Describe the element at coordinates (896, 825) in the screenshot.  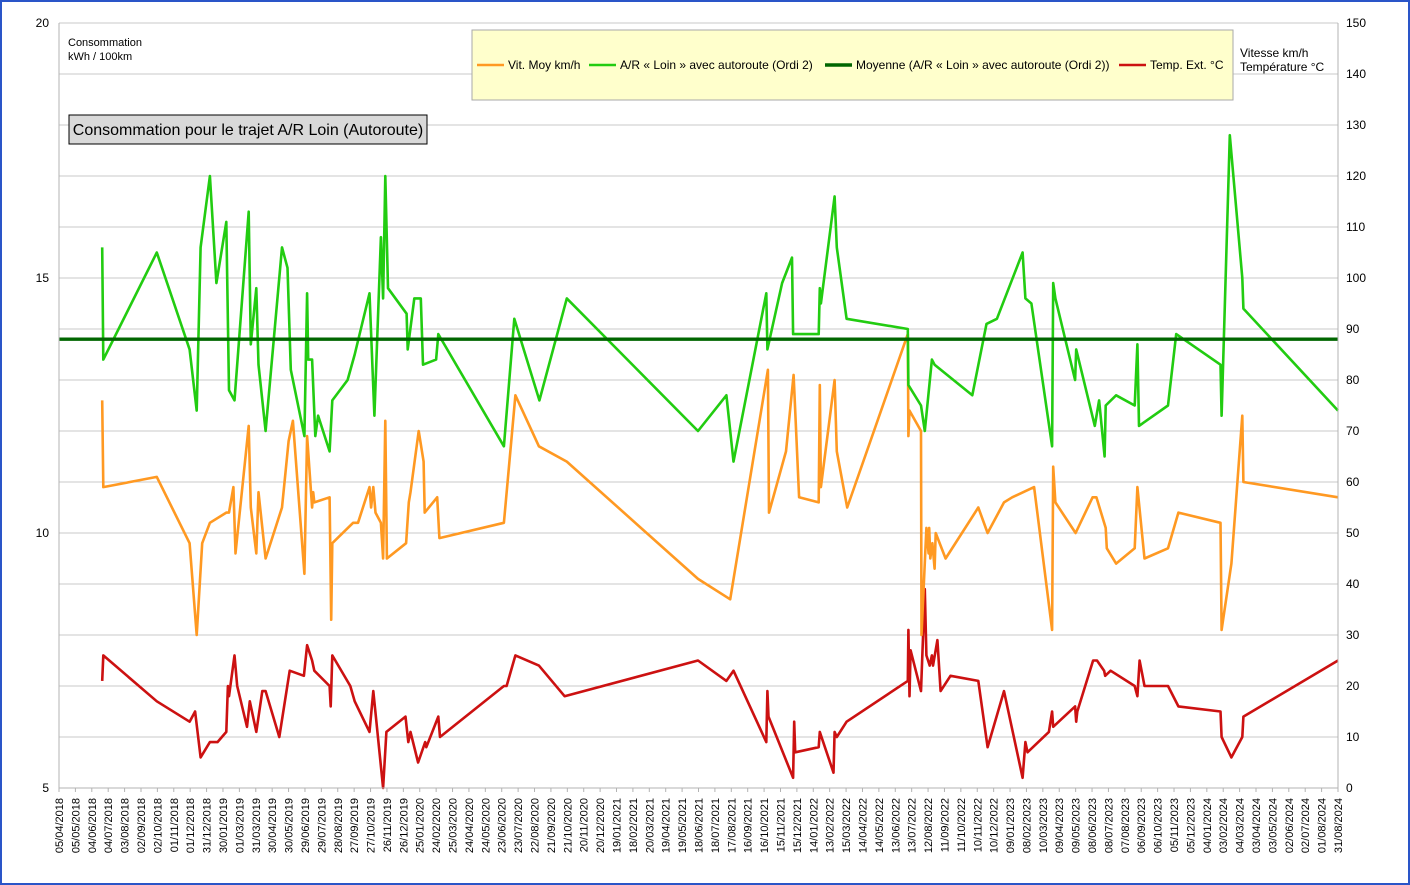
I see `x-tick-label: 13/06/2022` at that location.